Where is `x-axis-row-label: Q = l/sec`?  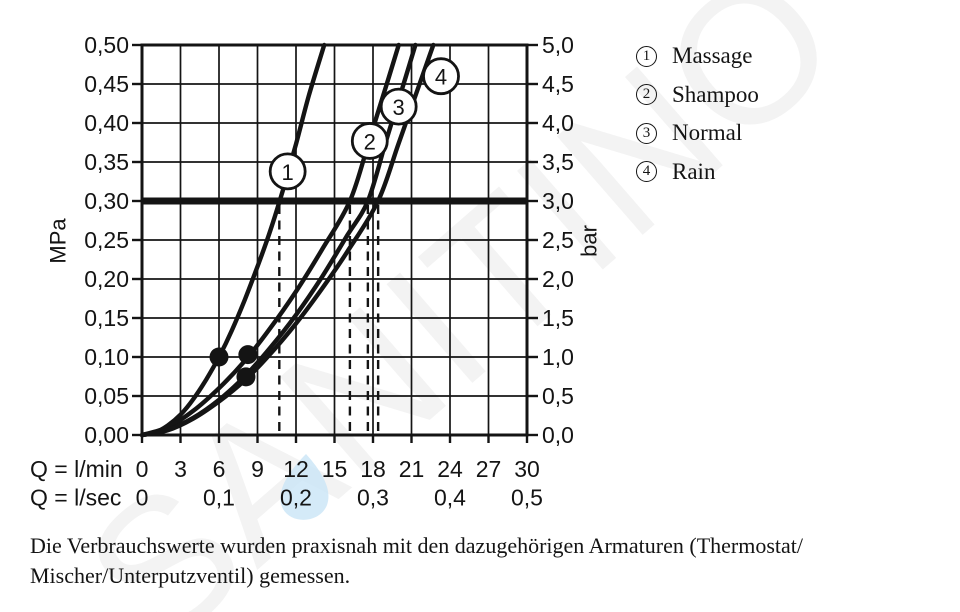 x-axis-row-label: Q = l/sec is located at coordinates (75, 498).